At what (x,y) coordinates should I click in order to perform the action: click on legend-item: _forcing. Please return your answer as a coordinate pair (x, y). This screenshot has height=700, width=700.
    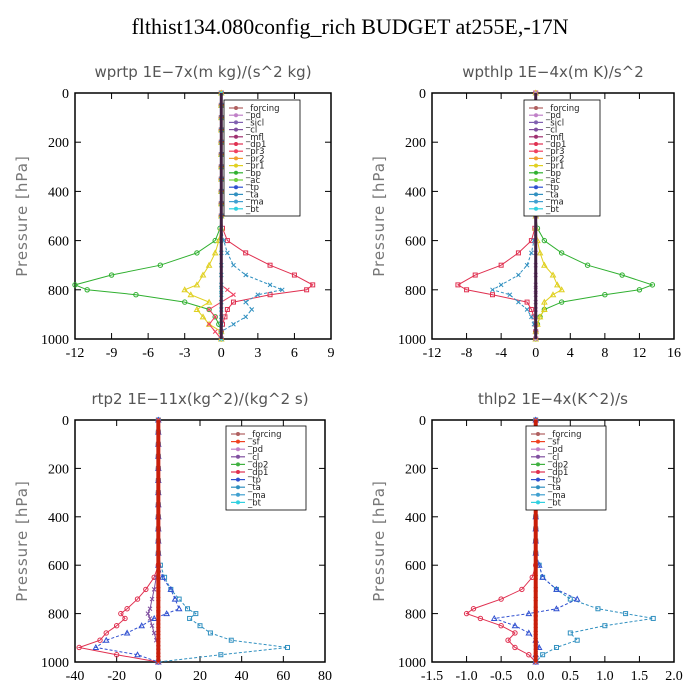
    Looking at the image, I should click on (556, 435).